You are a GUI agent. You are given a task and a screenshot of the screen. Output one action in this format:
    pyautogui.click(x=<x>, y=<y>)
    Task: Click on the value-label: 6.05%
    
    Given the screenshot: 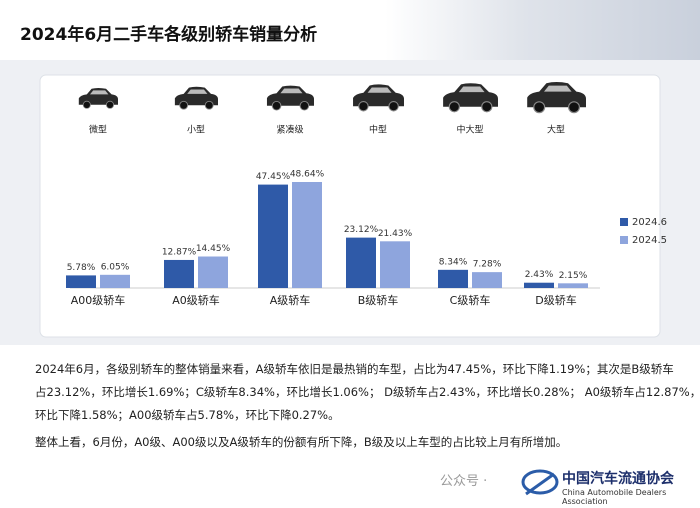 What is the action you would take?
    pyautogui.click(x=115, y=267)
    